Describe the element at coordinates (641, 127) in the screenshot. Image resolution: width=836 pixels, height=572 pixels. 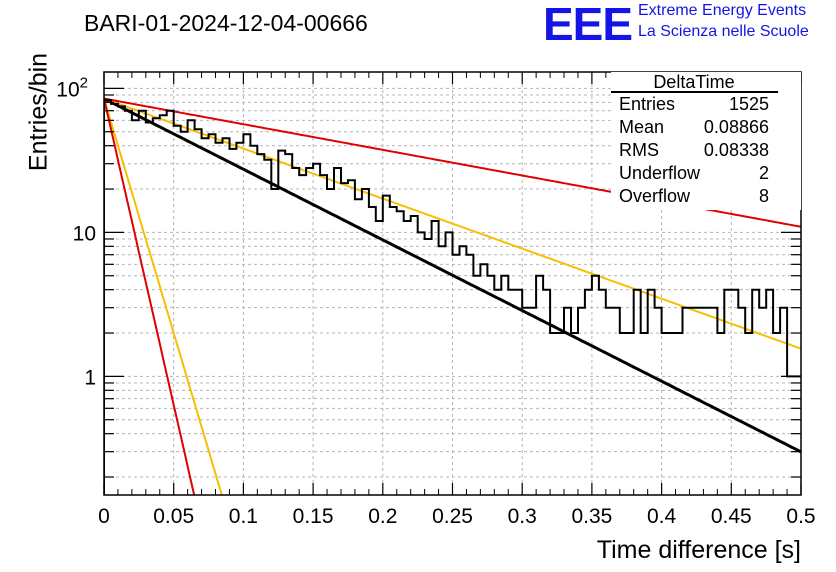
I see `stats-row-label: Mean` at that location.